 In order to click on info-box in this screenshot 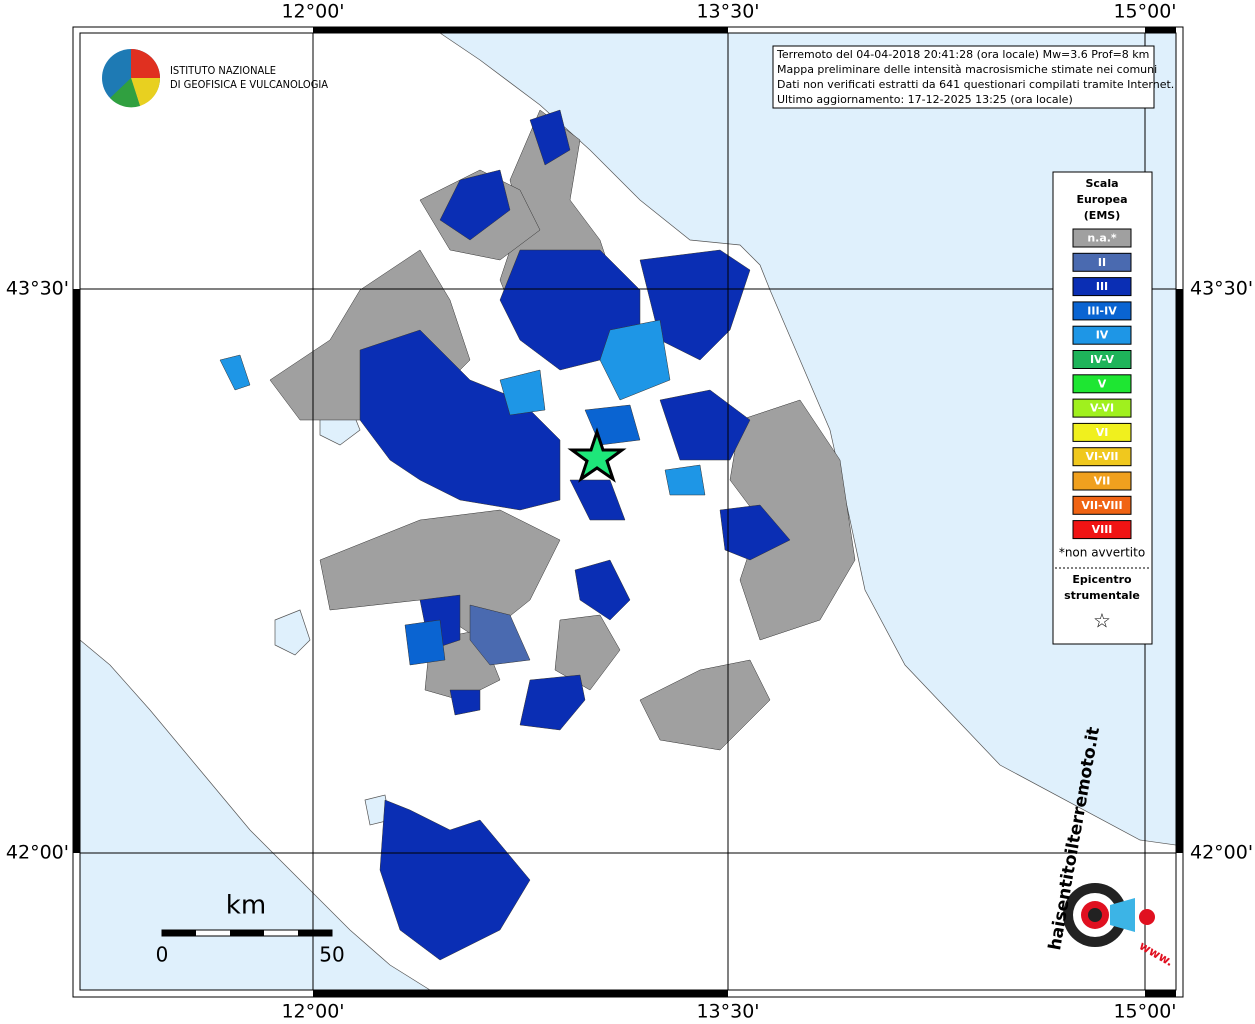, I will do `click(963, 77)`.